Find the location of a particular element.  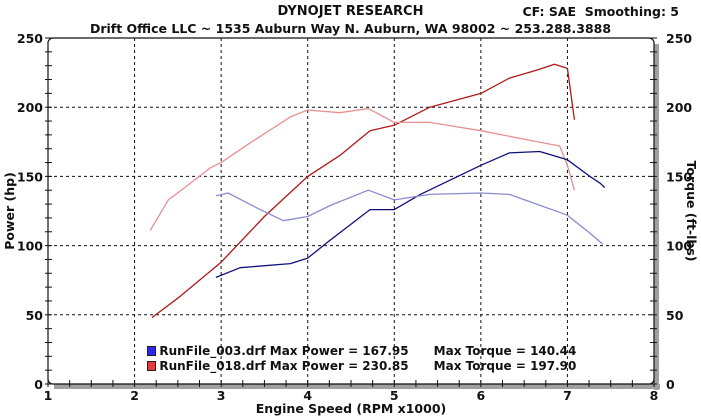

x-tick-label: 1 is located at coordinates (48, 395).